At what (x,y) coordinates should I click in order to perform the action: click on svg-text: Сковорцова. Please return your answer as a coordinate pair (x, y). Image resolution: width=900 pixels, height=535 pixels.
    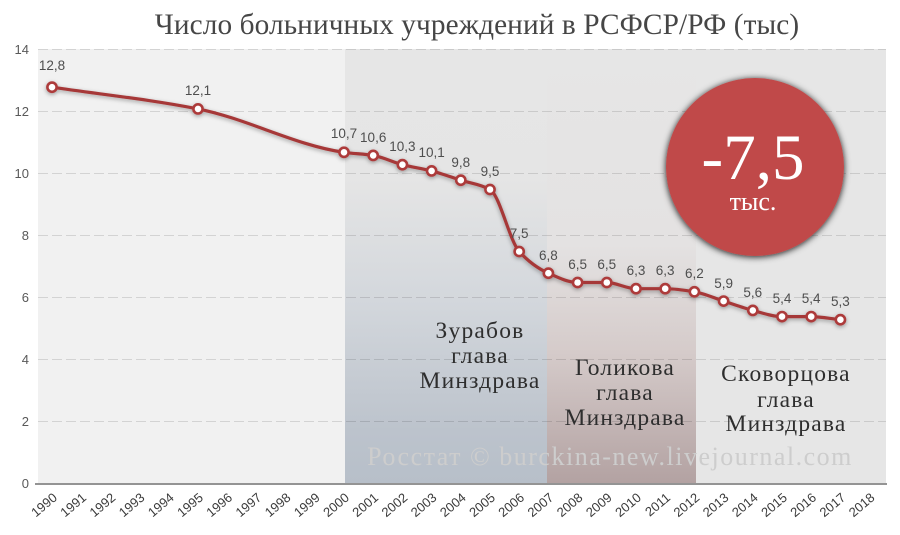
    Looking at the image, I should click on (786, 374).